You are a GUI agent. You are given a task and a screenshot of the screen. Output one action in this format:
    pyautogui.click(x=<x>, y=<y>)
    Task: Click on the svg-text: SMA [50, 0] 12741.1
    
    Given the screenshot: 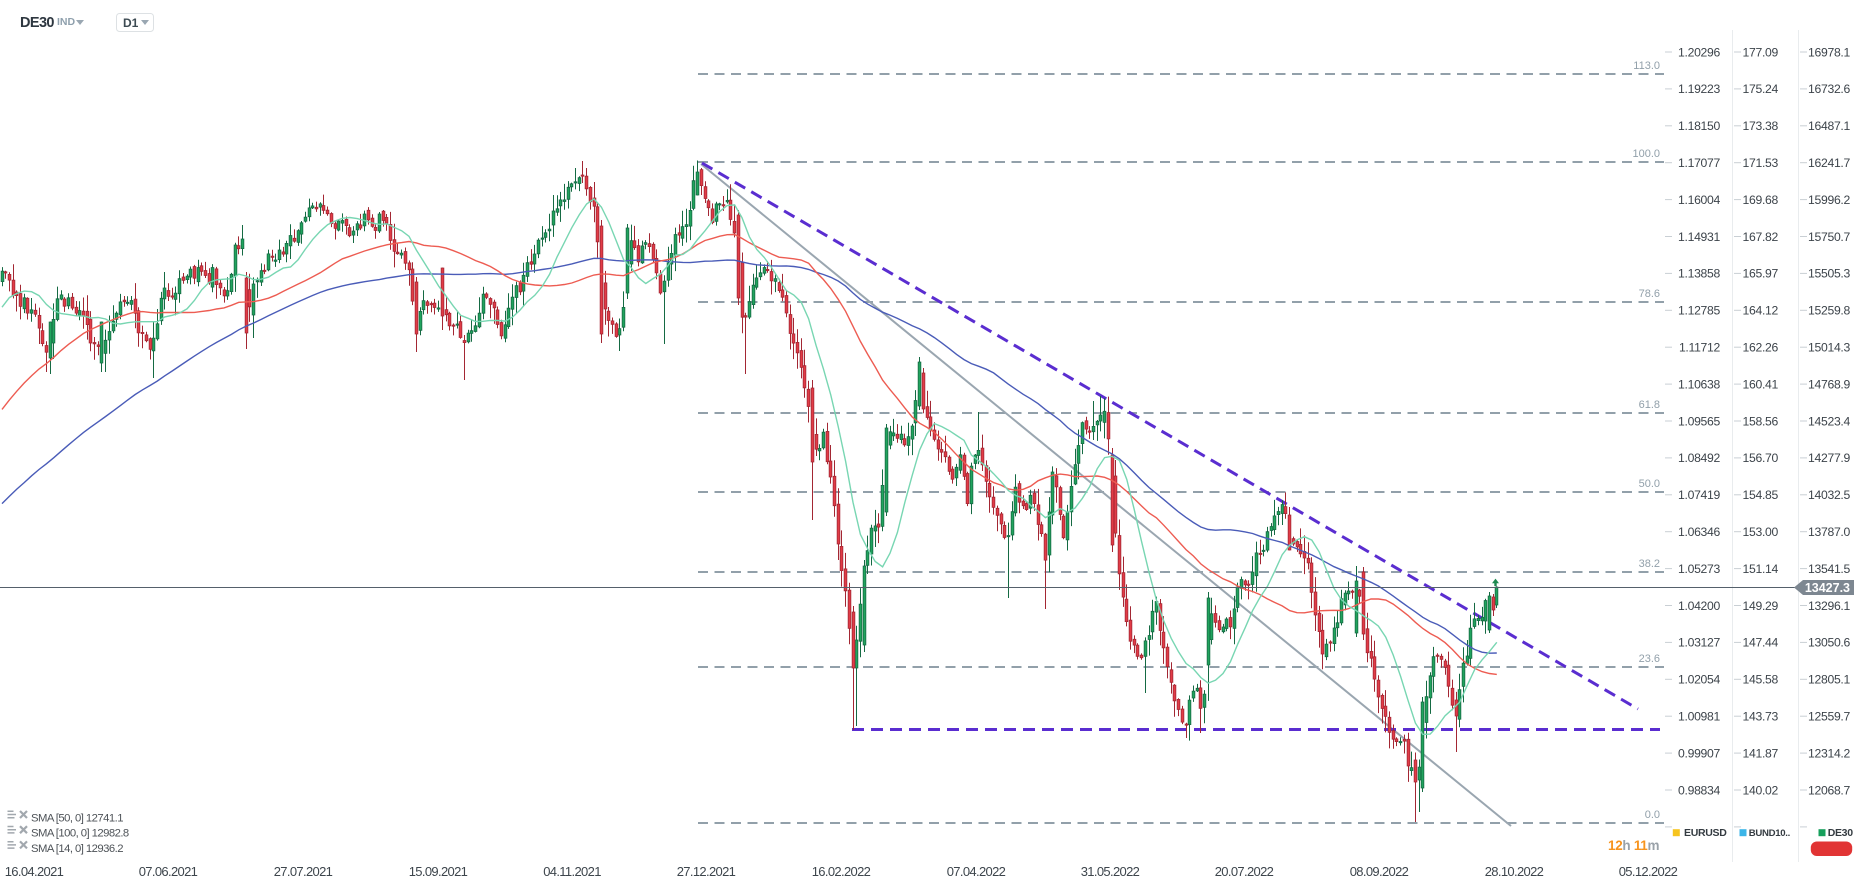 What is the action you would take?
    pyautogui.click(x=77, y=819)
    